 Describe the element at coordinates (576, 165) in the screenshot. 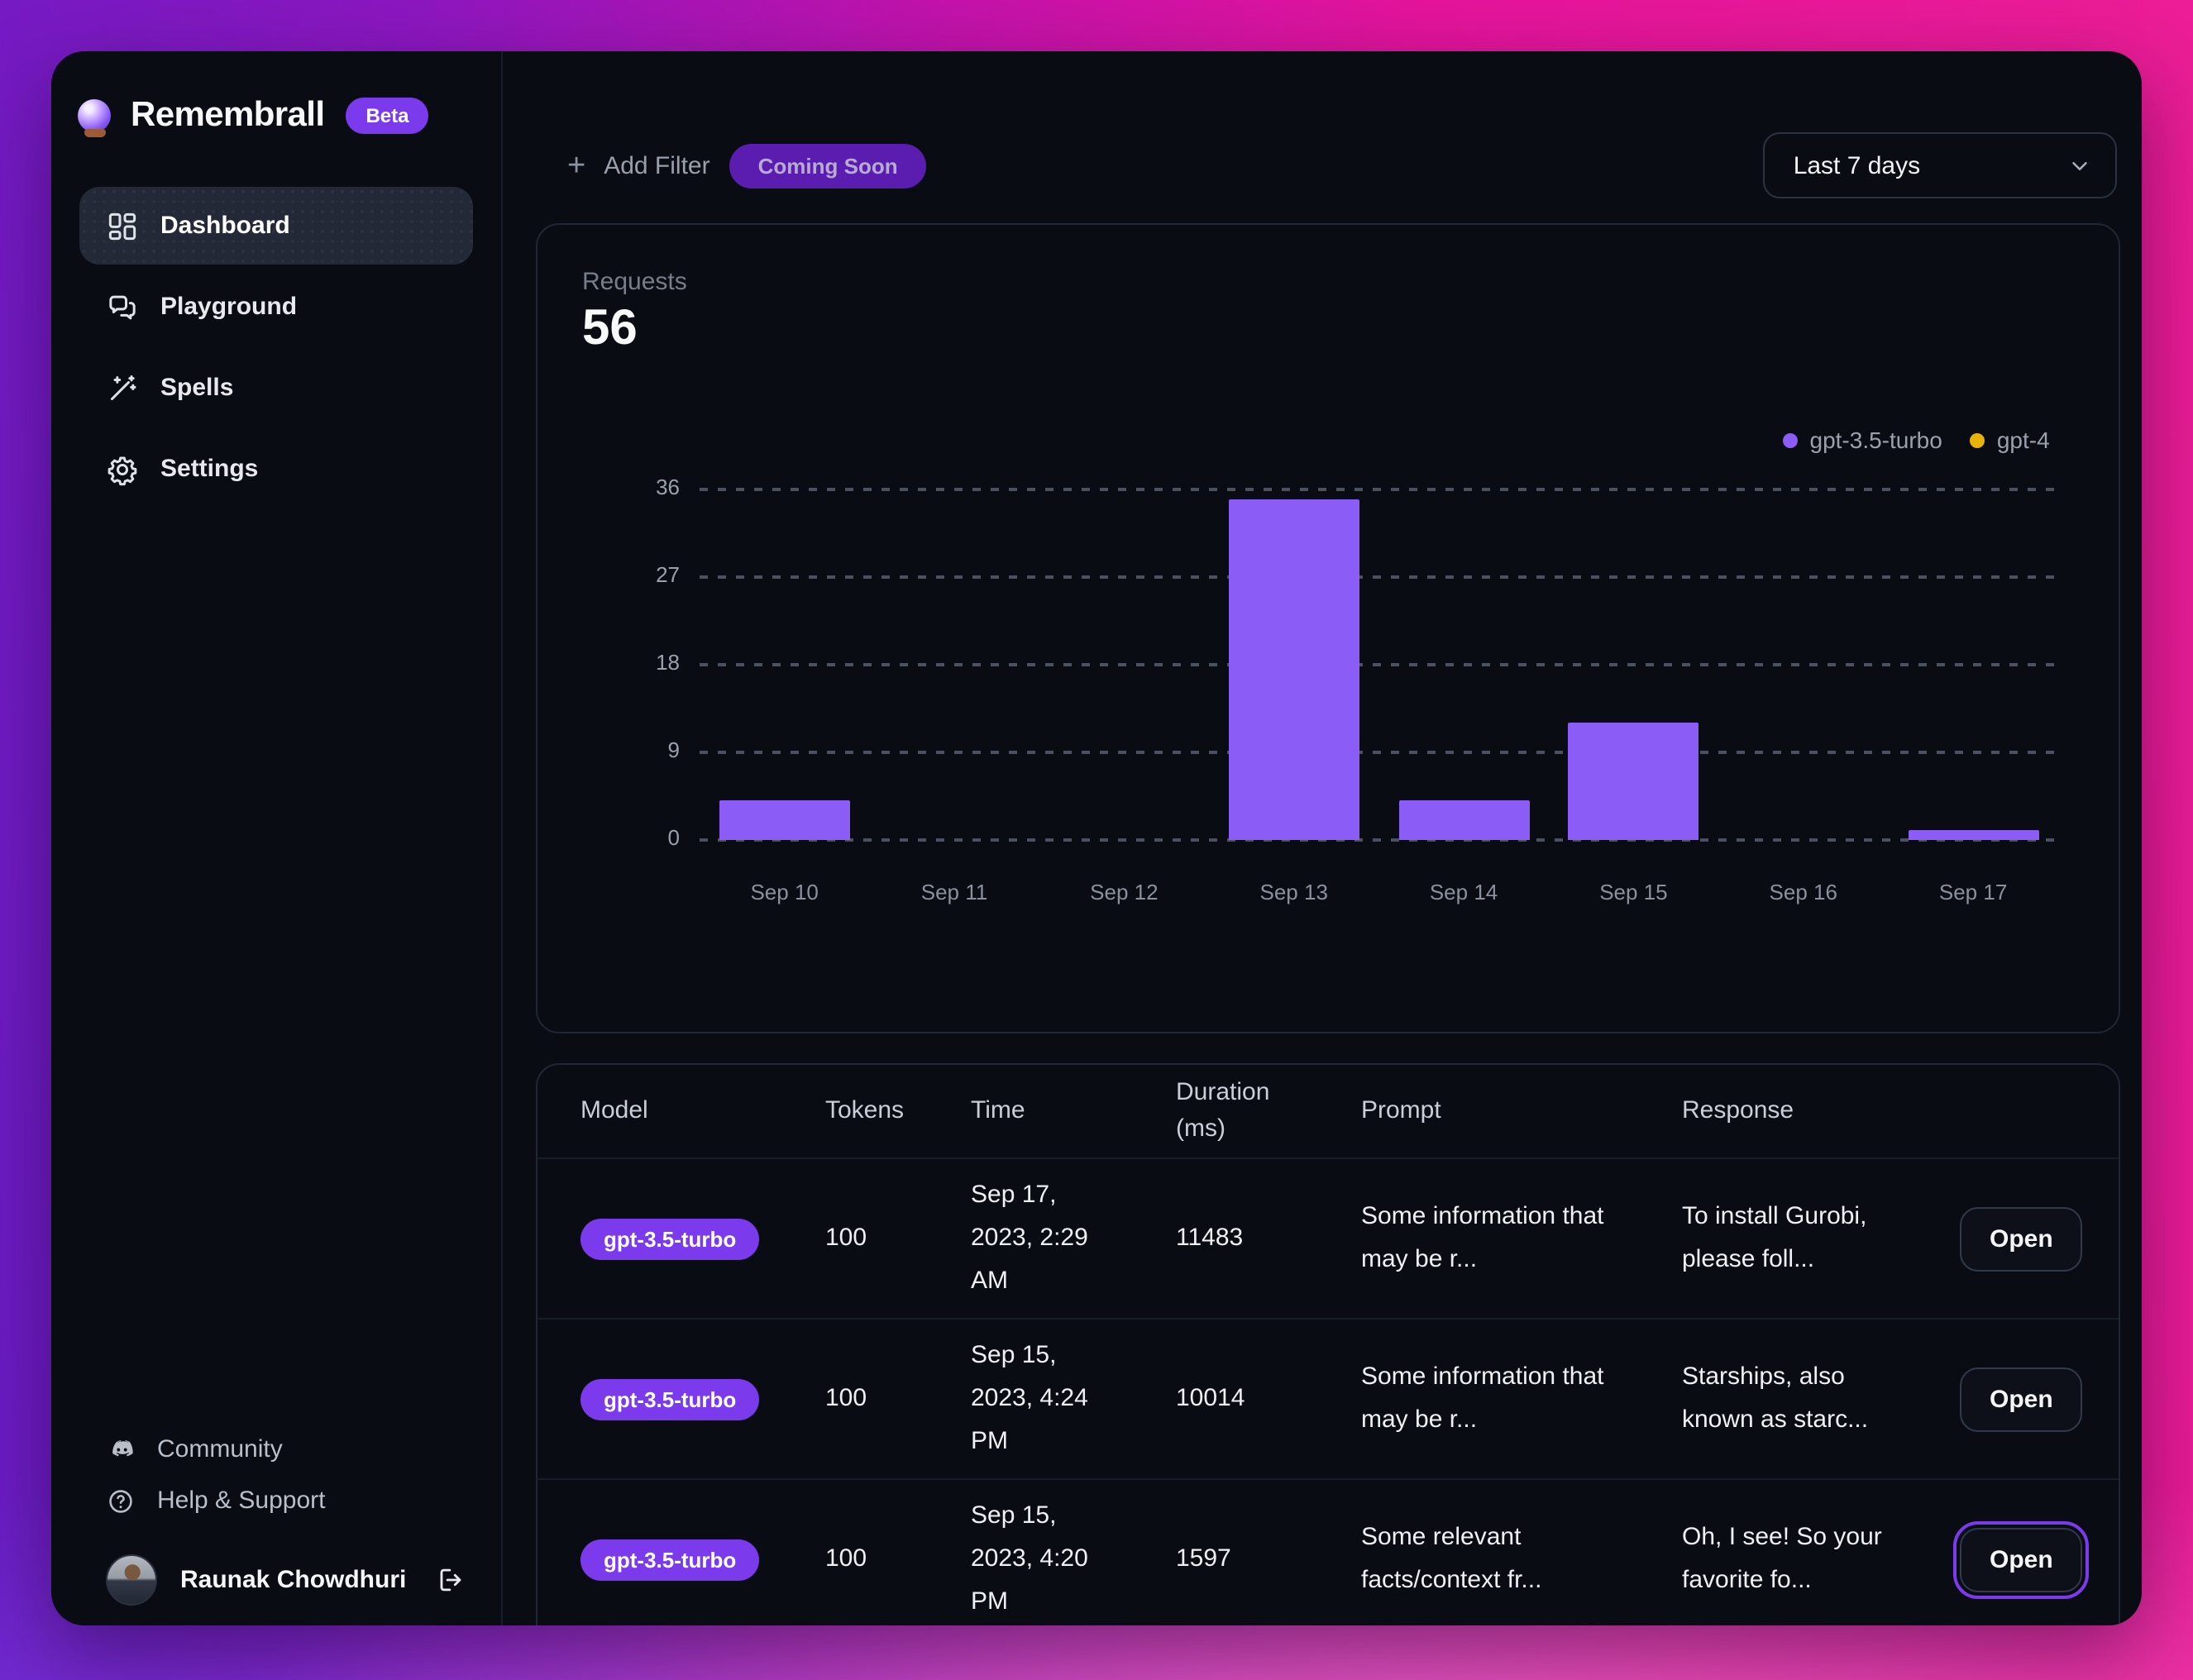

I see `plus-icon: +` at that location.